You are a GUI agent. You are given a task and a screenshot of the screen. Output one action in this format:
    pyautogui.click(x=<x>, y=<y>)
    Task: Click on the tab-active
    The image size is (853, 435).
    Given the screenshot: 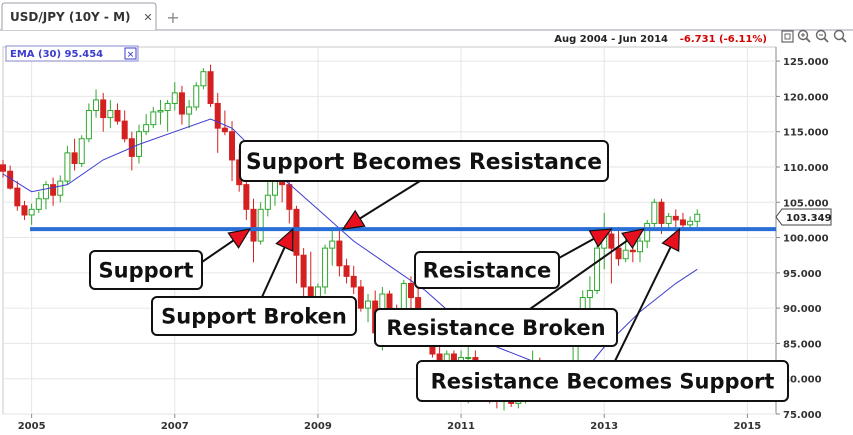 What is the action you would take?
    pyautogui.click(x=79, y=16)
    